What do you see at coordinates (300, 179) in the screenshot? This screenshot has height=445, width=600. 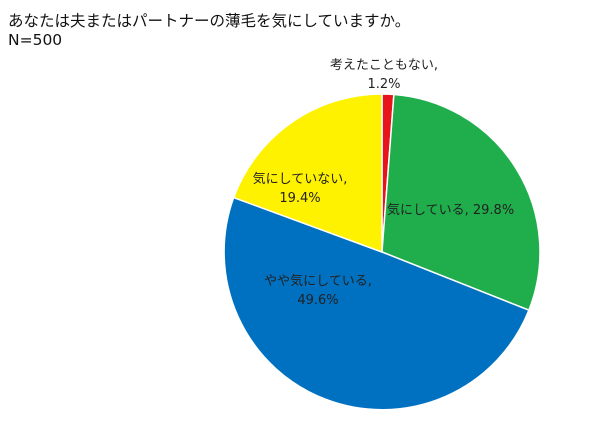 I see `slice-label: 気にしていない,` at bounding box center [300, 179].